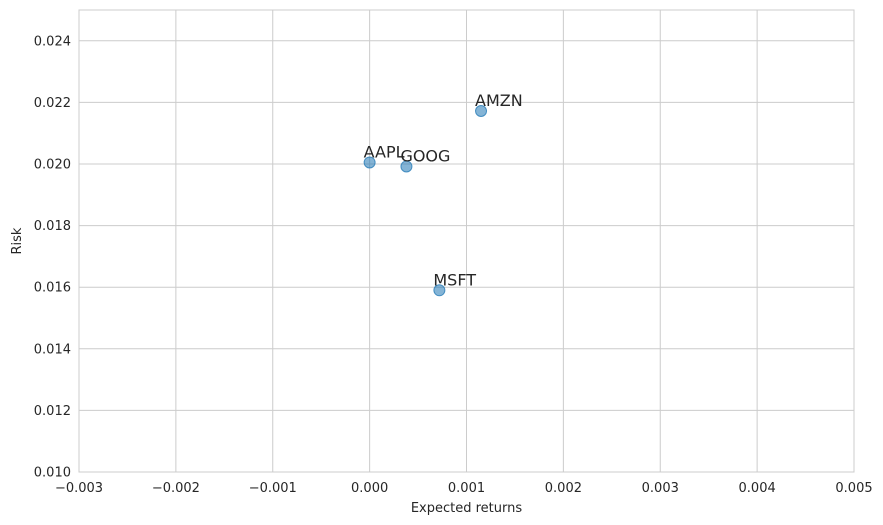 This screenshot has width=883, height=525. Describe the element at coordinates (499, 100) in the screenshot. I see `point-label: AMZN` at that location.